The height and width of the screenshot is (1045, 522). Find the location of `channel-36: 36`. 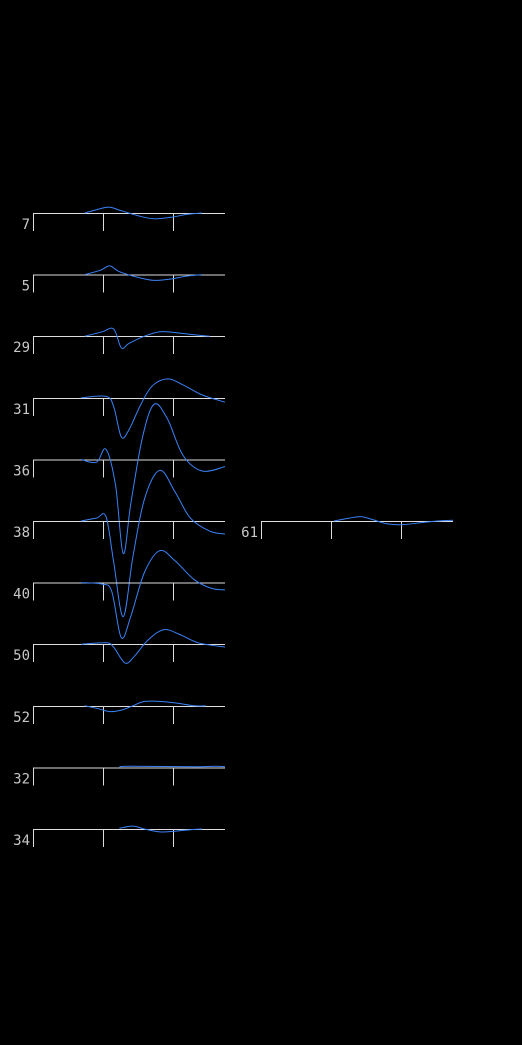

channel-36: 36 is located at coordinates (119, 479).